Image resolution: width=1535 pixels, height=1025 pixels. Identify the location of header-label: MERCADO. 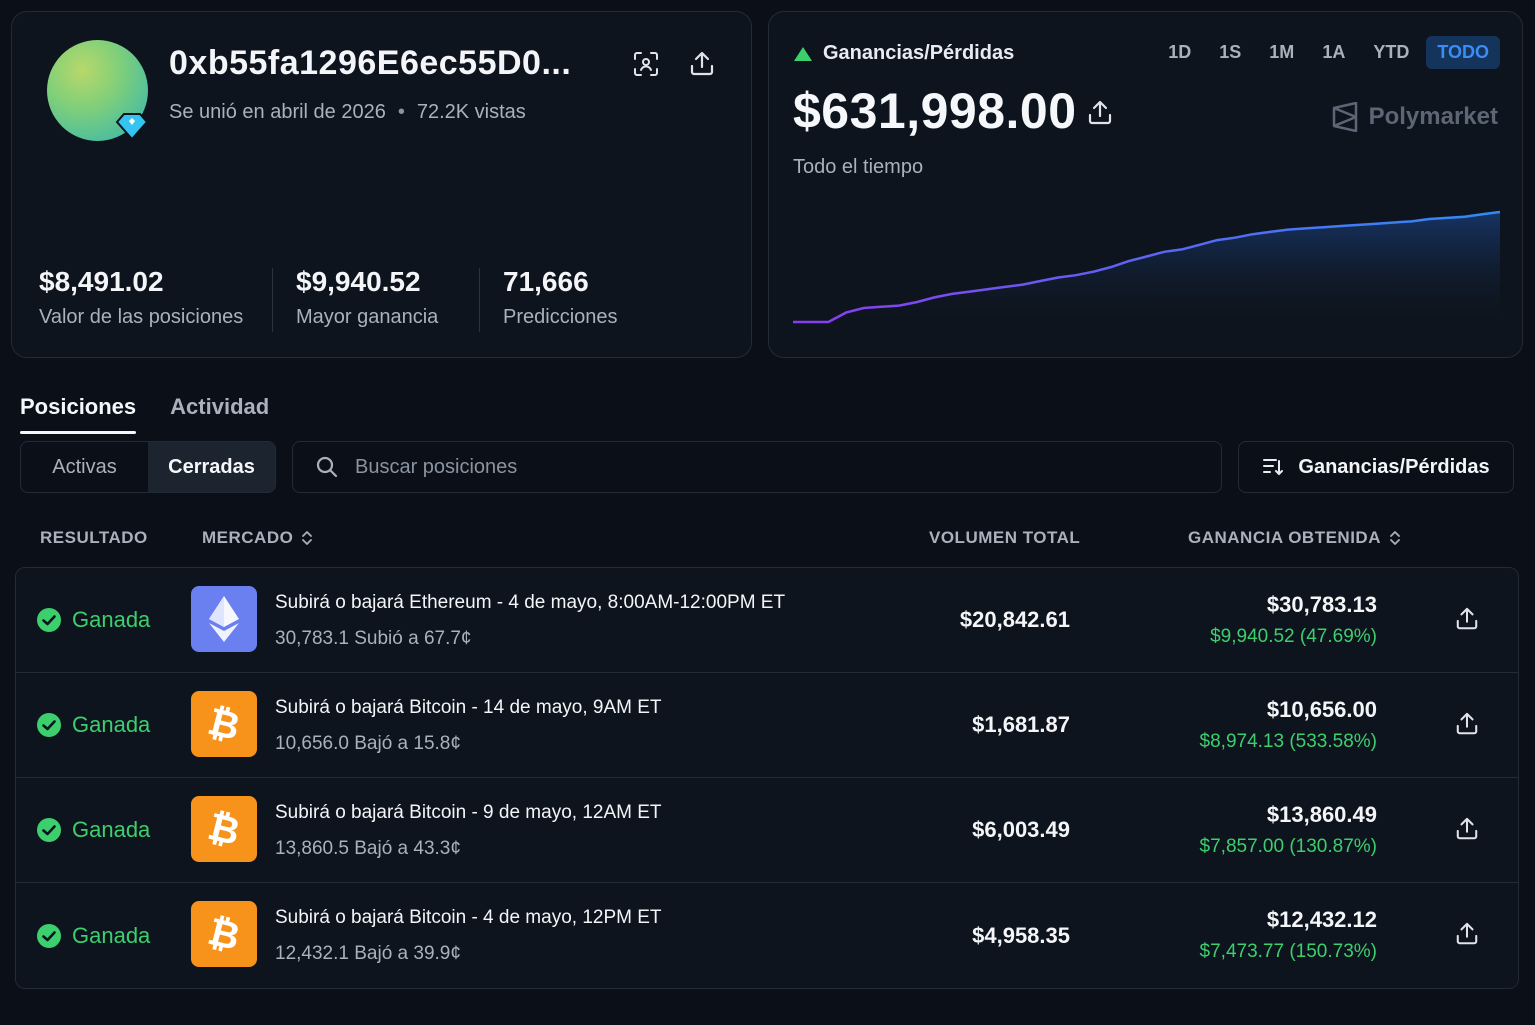
(248, 537).